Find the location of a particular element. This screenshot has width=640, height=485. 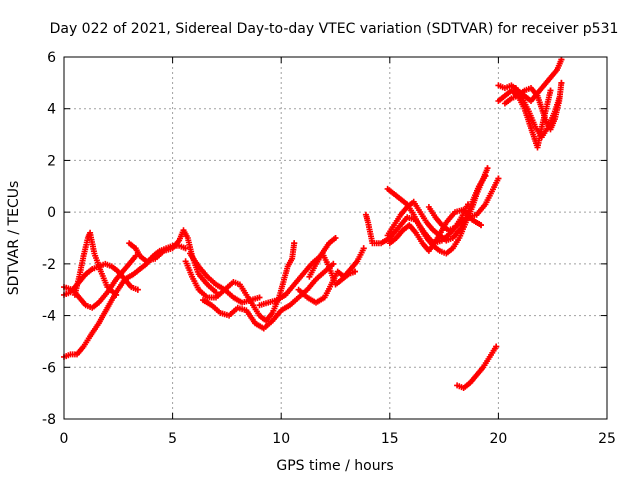

y-axis-title: SDTVAR / TECUs is located at coordinates (14, 238).